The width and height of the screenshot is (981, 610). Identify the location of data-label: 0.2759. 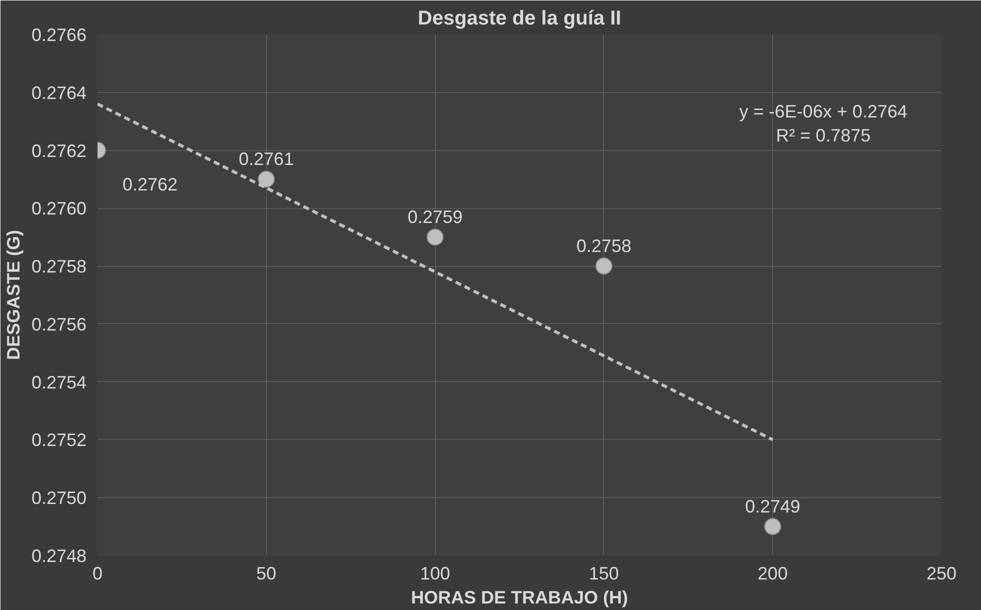
(435, 217).